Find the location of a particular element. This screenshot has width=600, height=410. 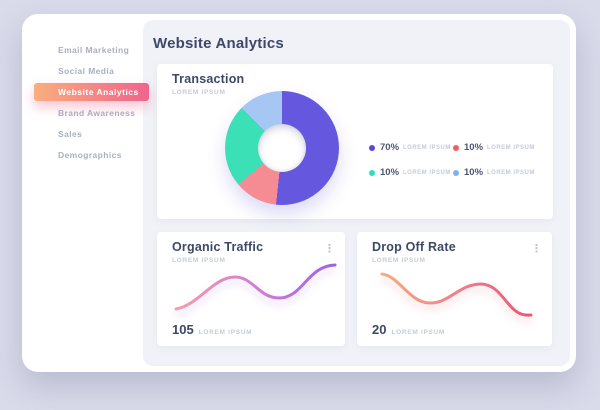

legend-dot-blue-icon is located at coordinates (456, 172).